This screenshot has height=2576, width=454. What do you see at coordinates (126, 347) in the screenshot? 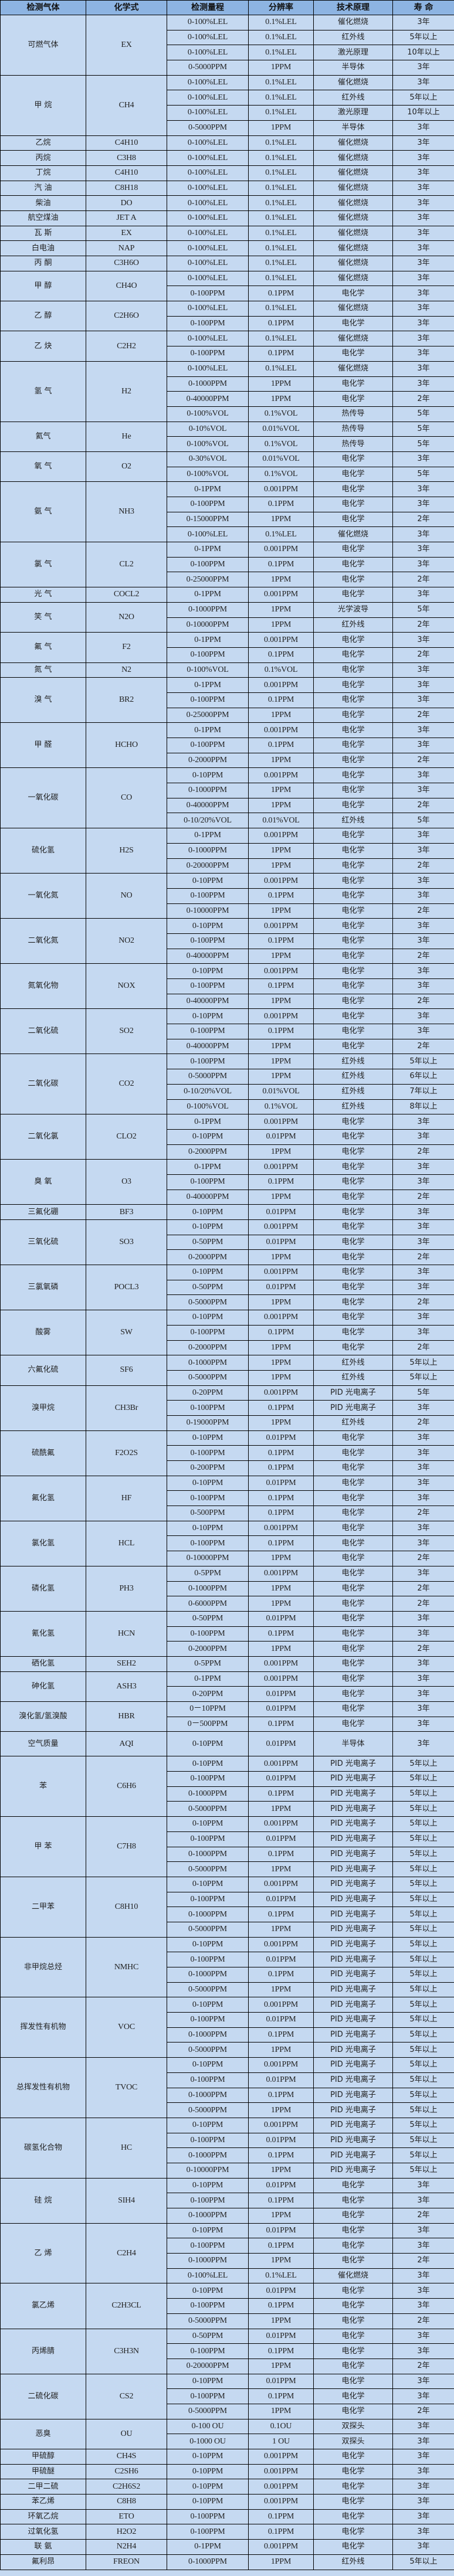
I see `formula-cell: C2H2` at bounding box center [126, 347].